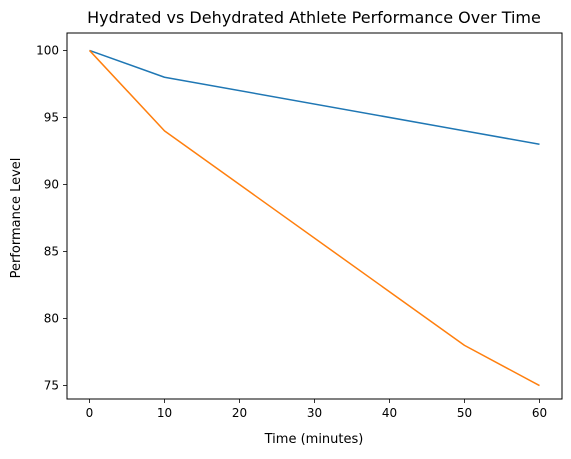  What do you see at coordinates (51, 117) in the screenshot?
I see `y-tick-label: 95` at bounding box center [51, 117].